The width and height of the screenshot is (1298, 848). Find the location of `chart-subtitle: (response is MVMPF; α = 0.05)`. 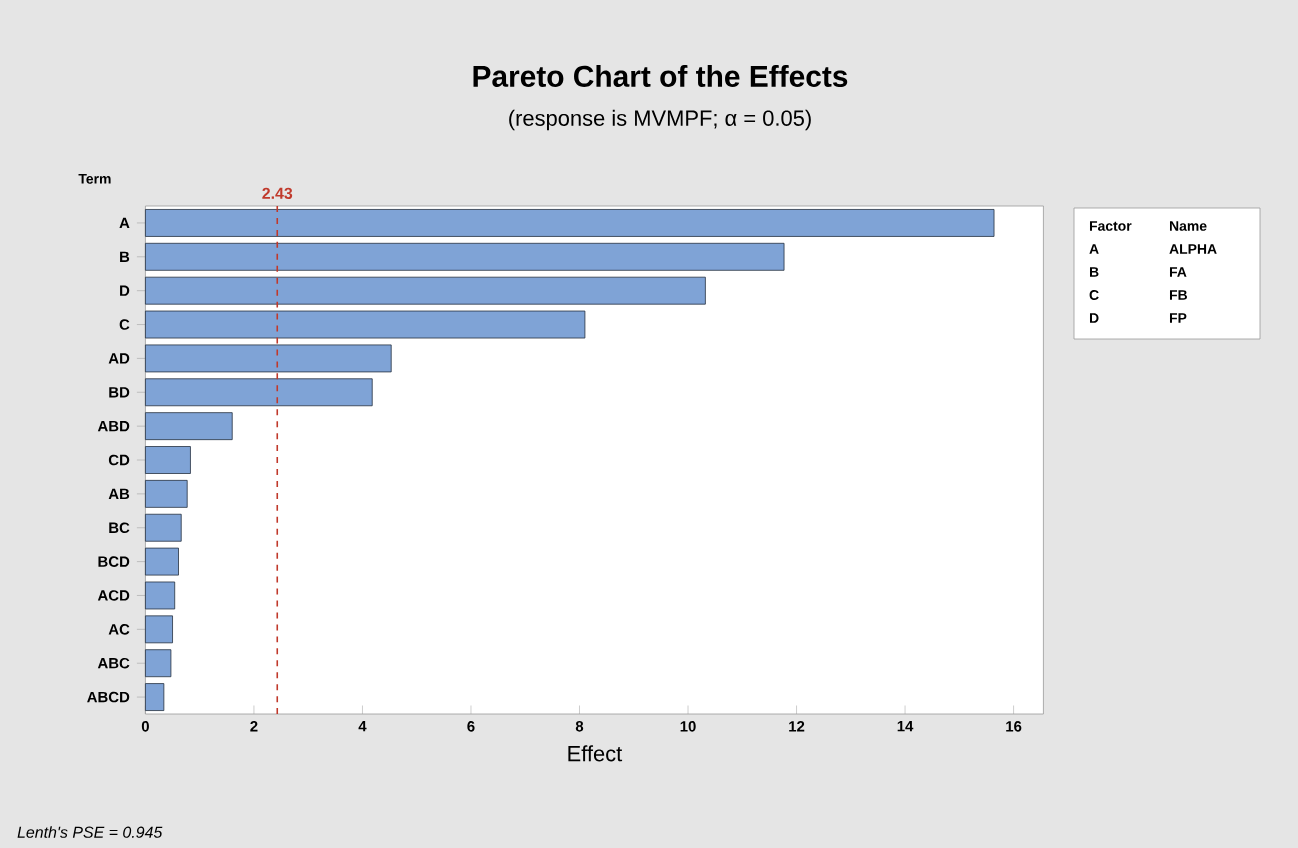

chart-subtitle: (response is MVMPF; α = 0.05) is located at coordinates (660, 120).